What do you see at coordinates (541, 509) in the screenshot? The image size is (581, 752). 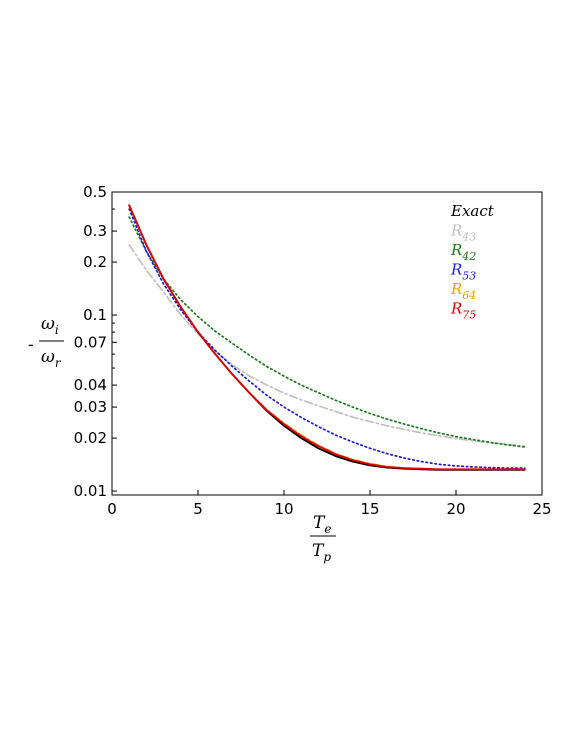 I see `x-tick-label: 25` at bounding box center [541, 509].